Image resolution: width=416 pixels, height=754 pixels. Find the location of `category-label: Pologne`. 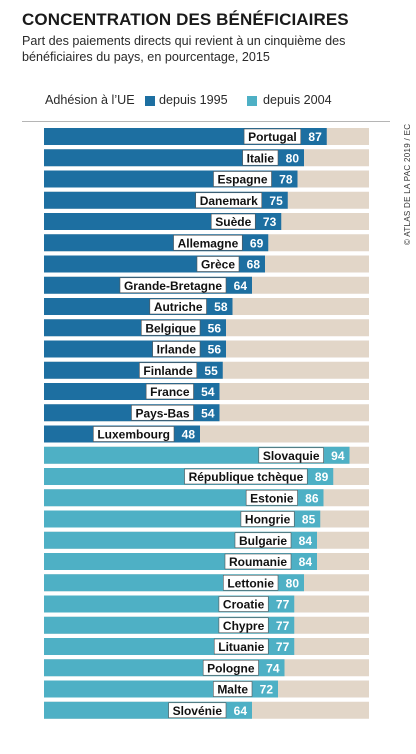

category-label: Pologne is located at coordinates (231, 668).